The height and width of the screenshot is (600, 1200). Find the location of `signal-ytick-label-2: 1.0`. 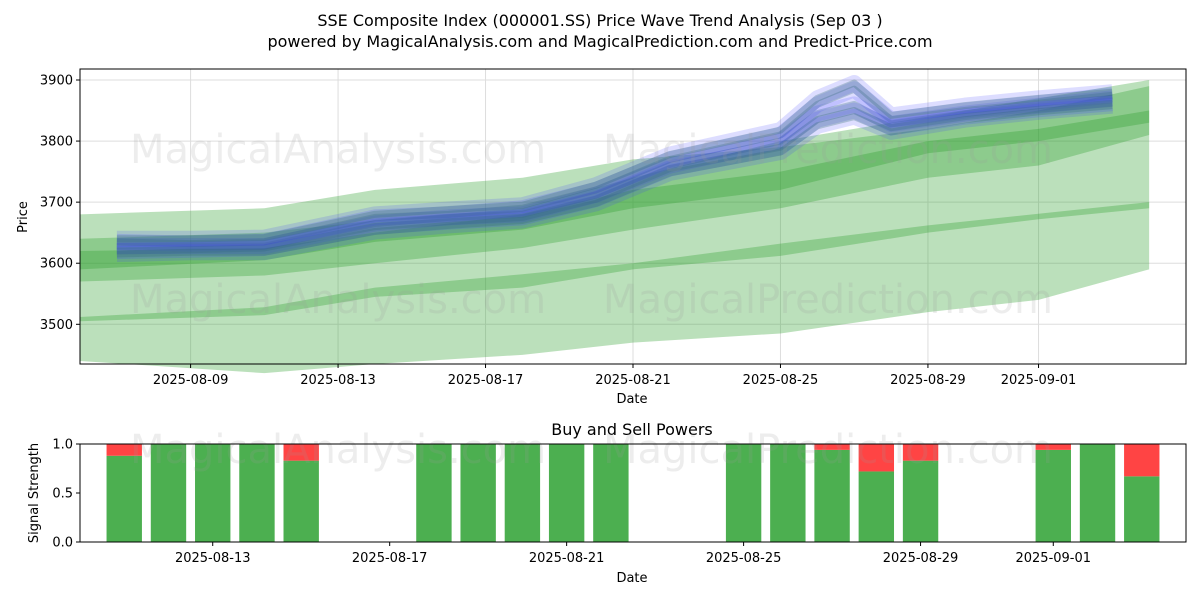

signal-ytick-label-2: 1.0 is located at coordinates (62, 445).